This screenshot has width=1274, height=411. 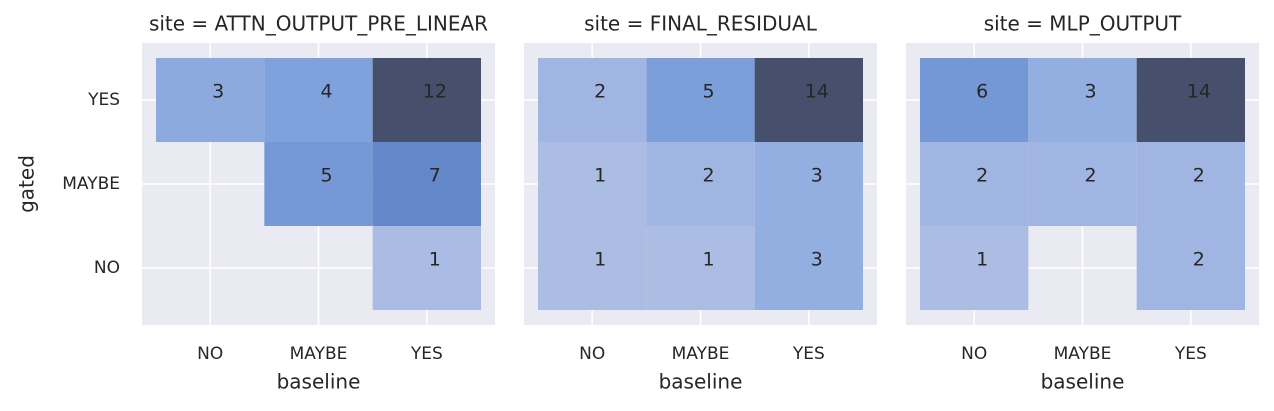 What do you see at coordinates (103, 100) in the screenshot?
I see `y-tick-label: YES` at bounding box center [103, 100].